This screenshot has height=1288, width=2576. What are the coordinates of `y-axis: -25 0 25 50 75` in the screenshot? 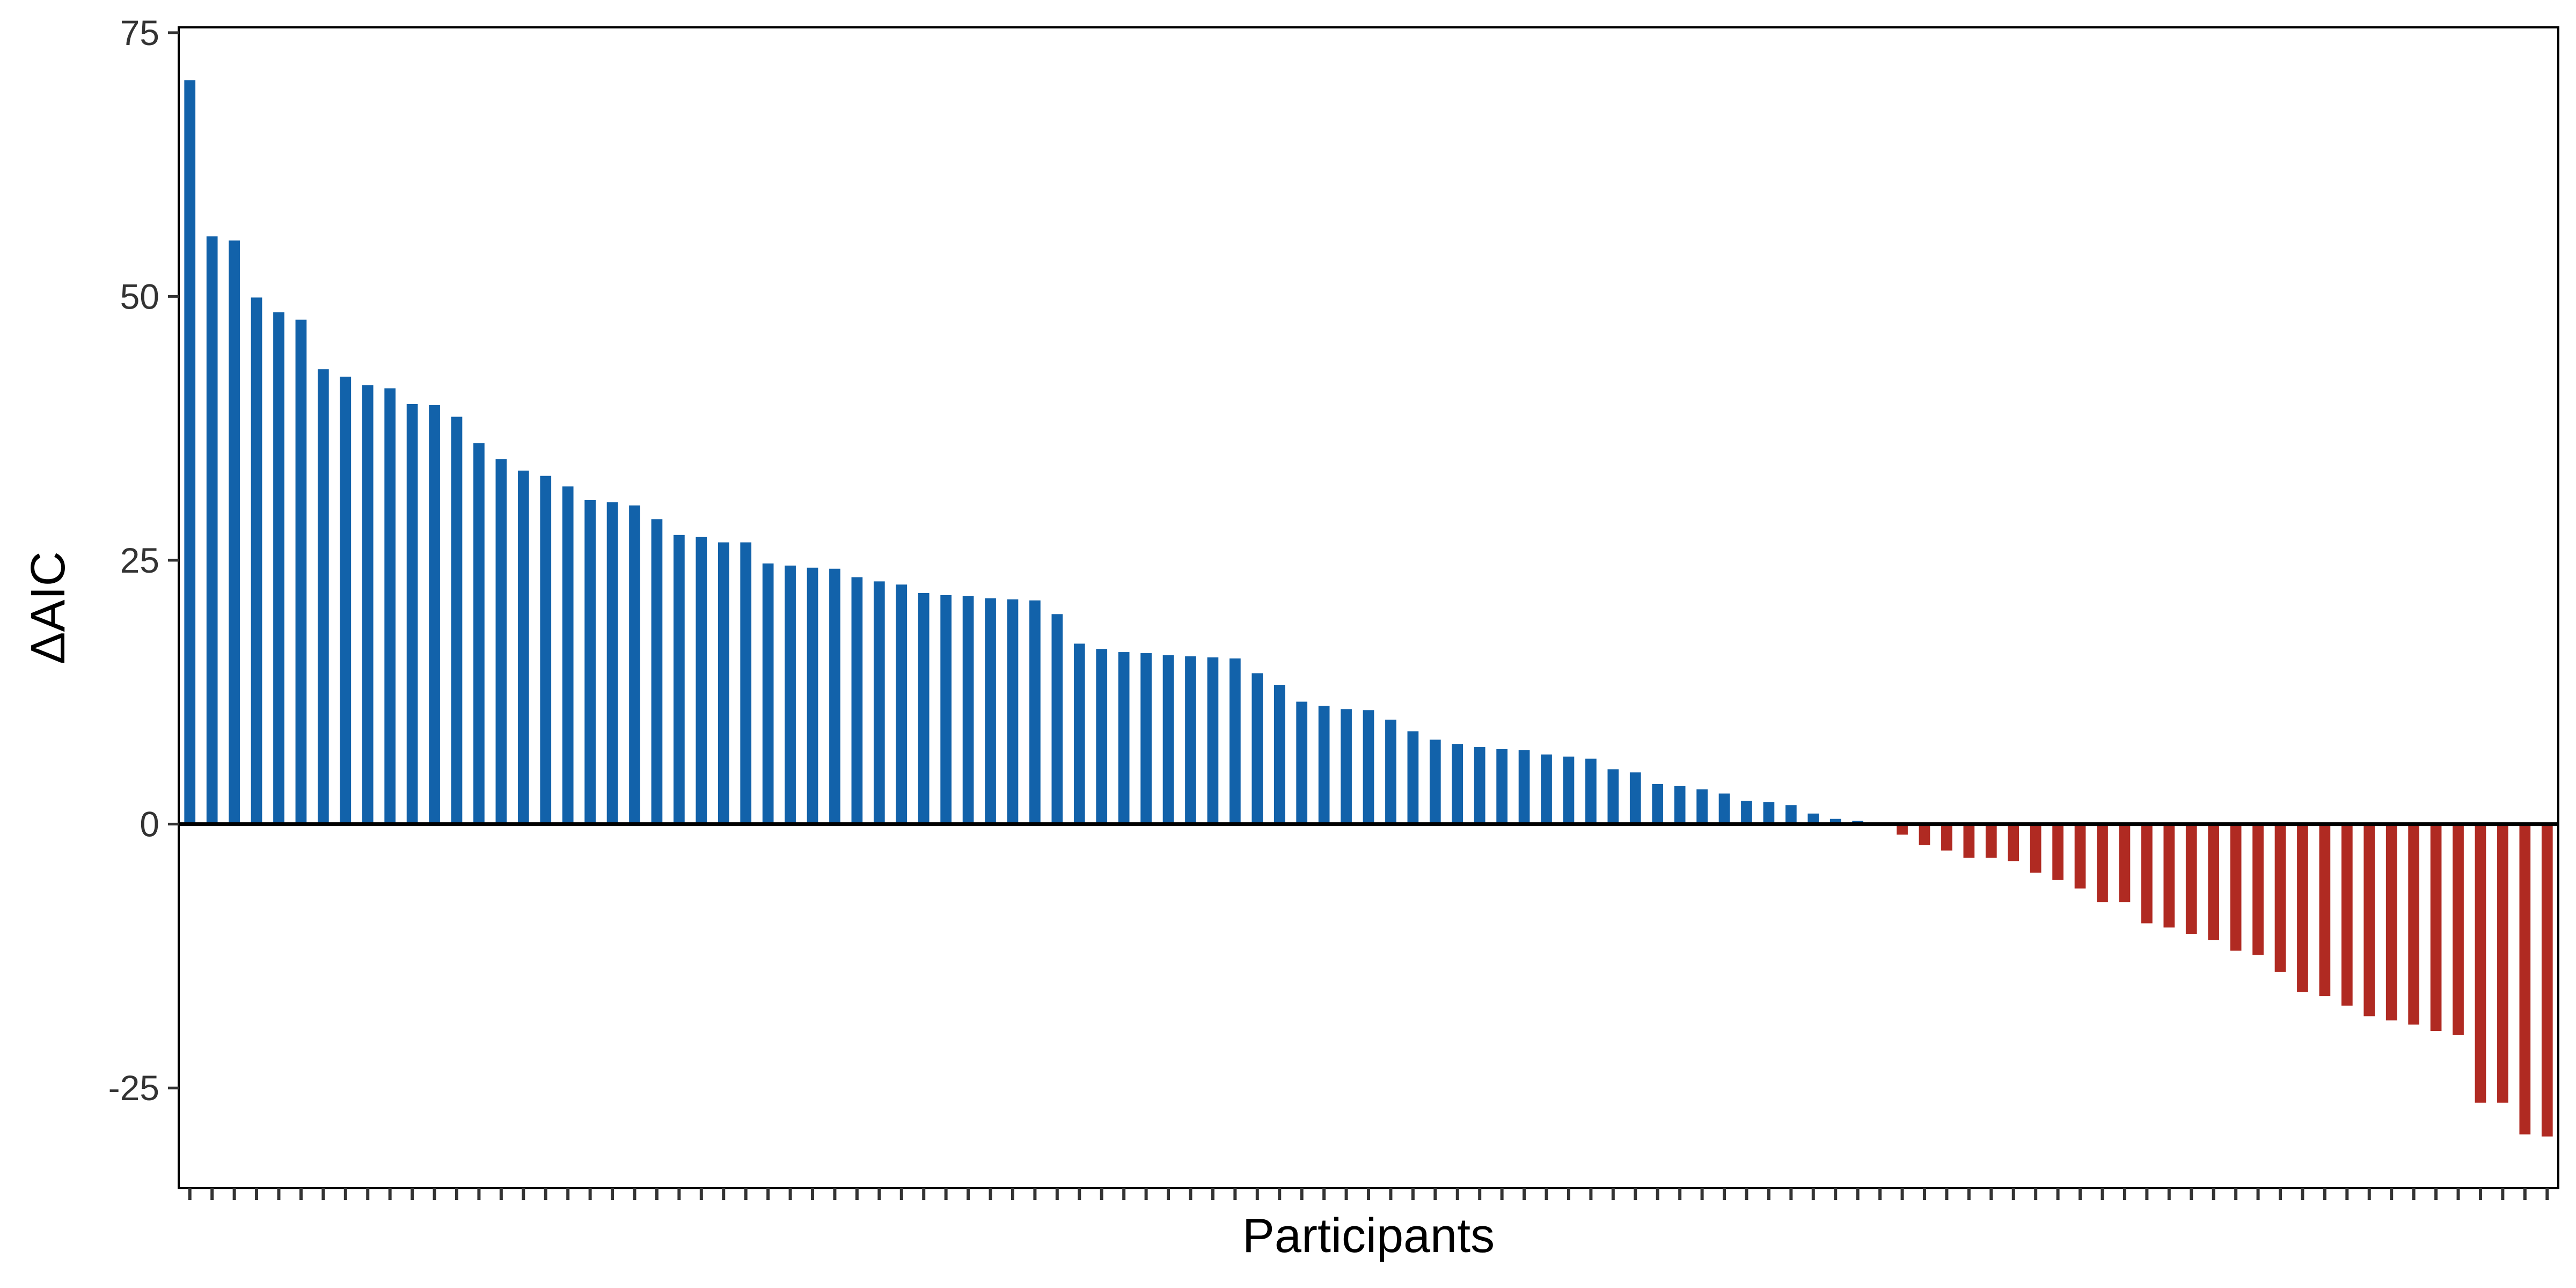 It's located at (143, 560).